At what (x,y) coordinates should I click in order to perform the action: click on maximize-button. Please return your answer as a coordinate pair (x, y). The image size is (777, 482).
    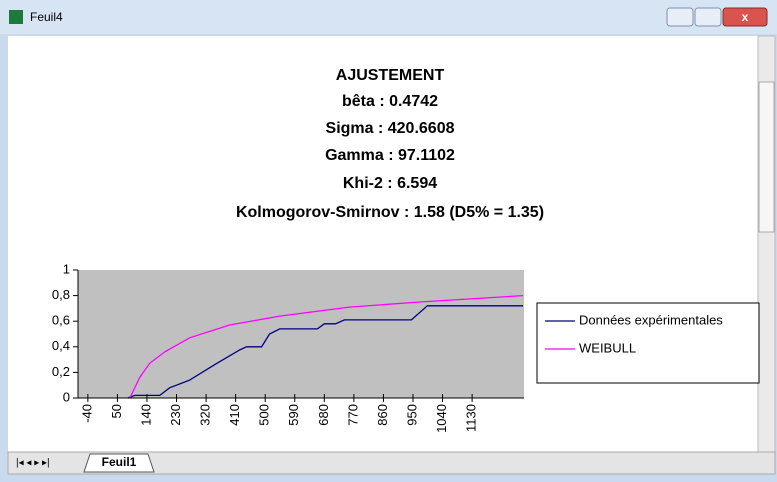
    Looking at the image, I should click on (708, 17).